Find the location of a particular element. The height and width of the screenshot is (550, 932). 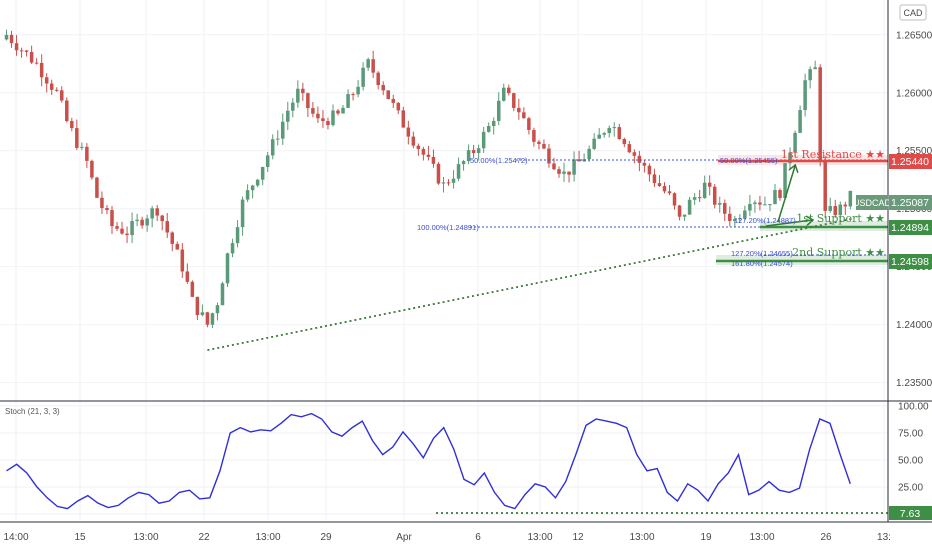

time-tick-label: 12 is located at coordinates (578, 537).